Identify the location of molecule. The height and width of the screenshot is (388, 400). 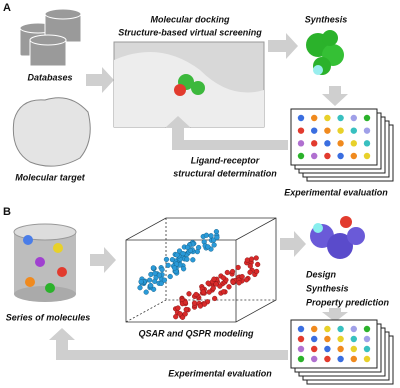
(337, 237).